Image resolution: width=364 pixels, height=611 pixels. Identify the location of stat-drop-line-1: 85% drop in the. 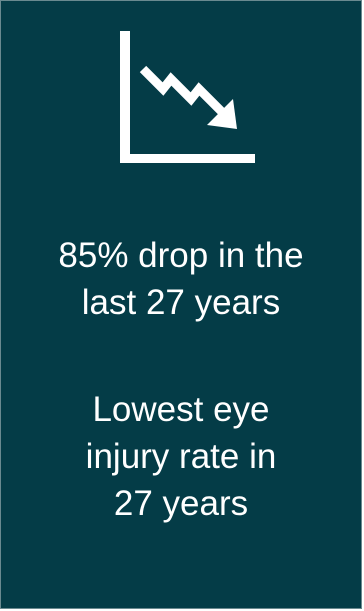
(181, 255).